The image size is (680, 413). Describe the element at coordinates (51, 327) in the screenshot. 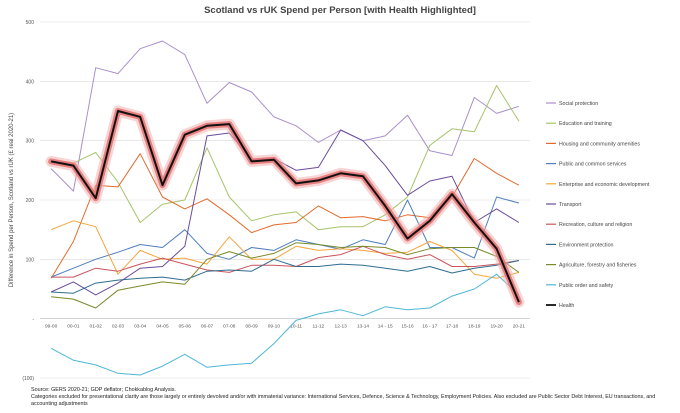

I see `x-tick-label: 99-00` at that location.